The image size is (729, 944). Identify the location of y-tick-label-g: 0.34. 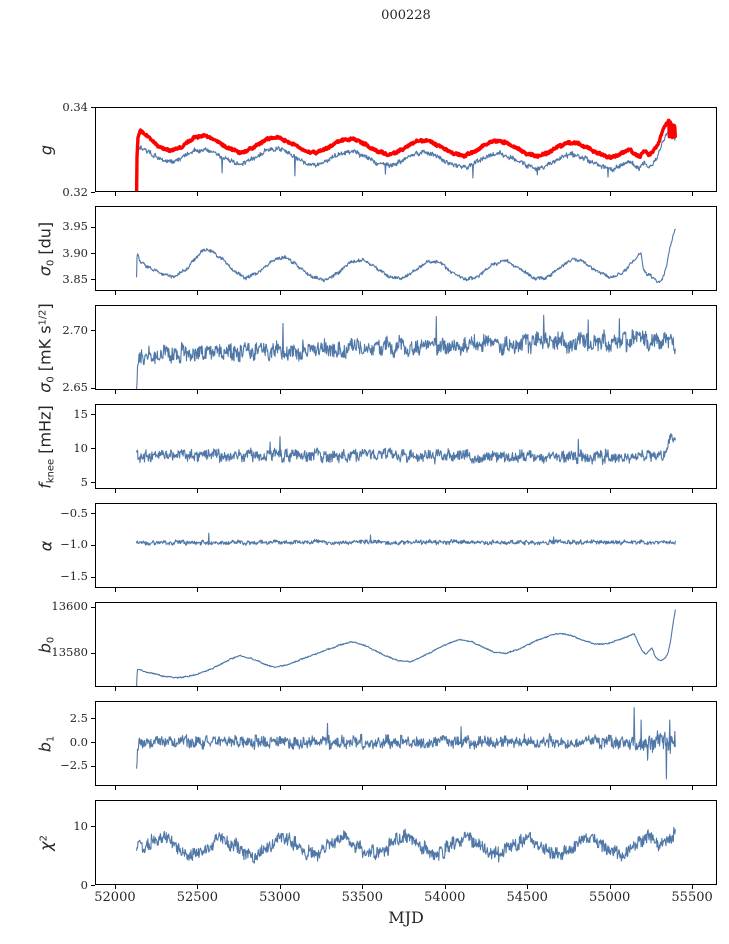
(75, 106).